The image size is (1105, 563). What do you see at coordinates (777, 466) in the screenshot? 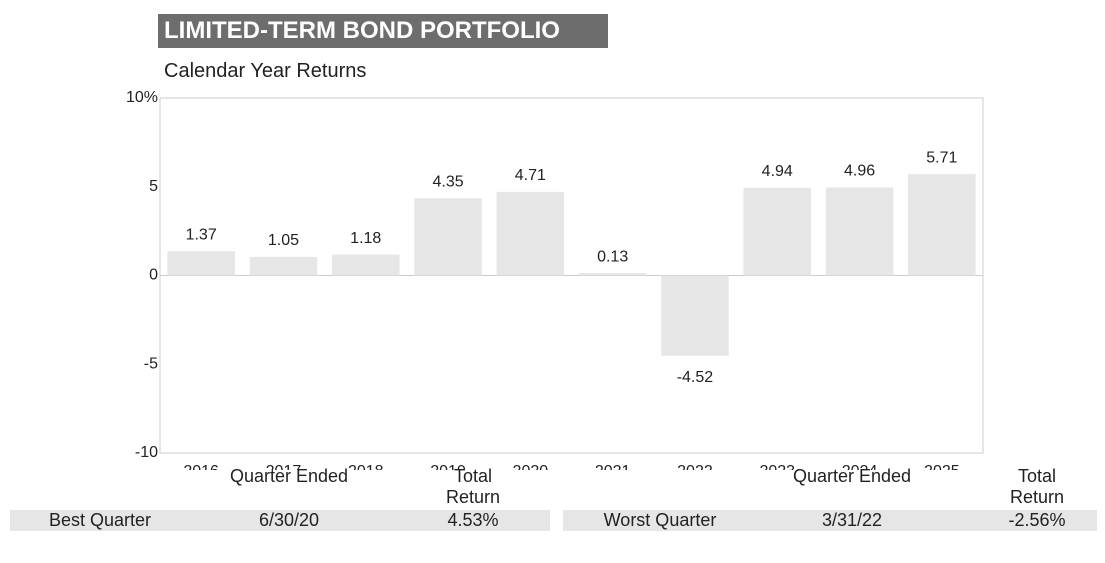
I see `x-tick-label: 2023` at bounding box center [777, 466].